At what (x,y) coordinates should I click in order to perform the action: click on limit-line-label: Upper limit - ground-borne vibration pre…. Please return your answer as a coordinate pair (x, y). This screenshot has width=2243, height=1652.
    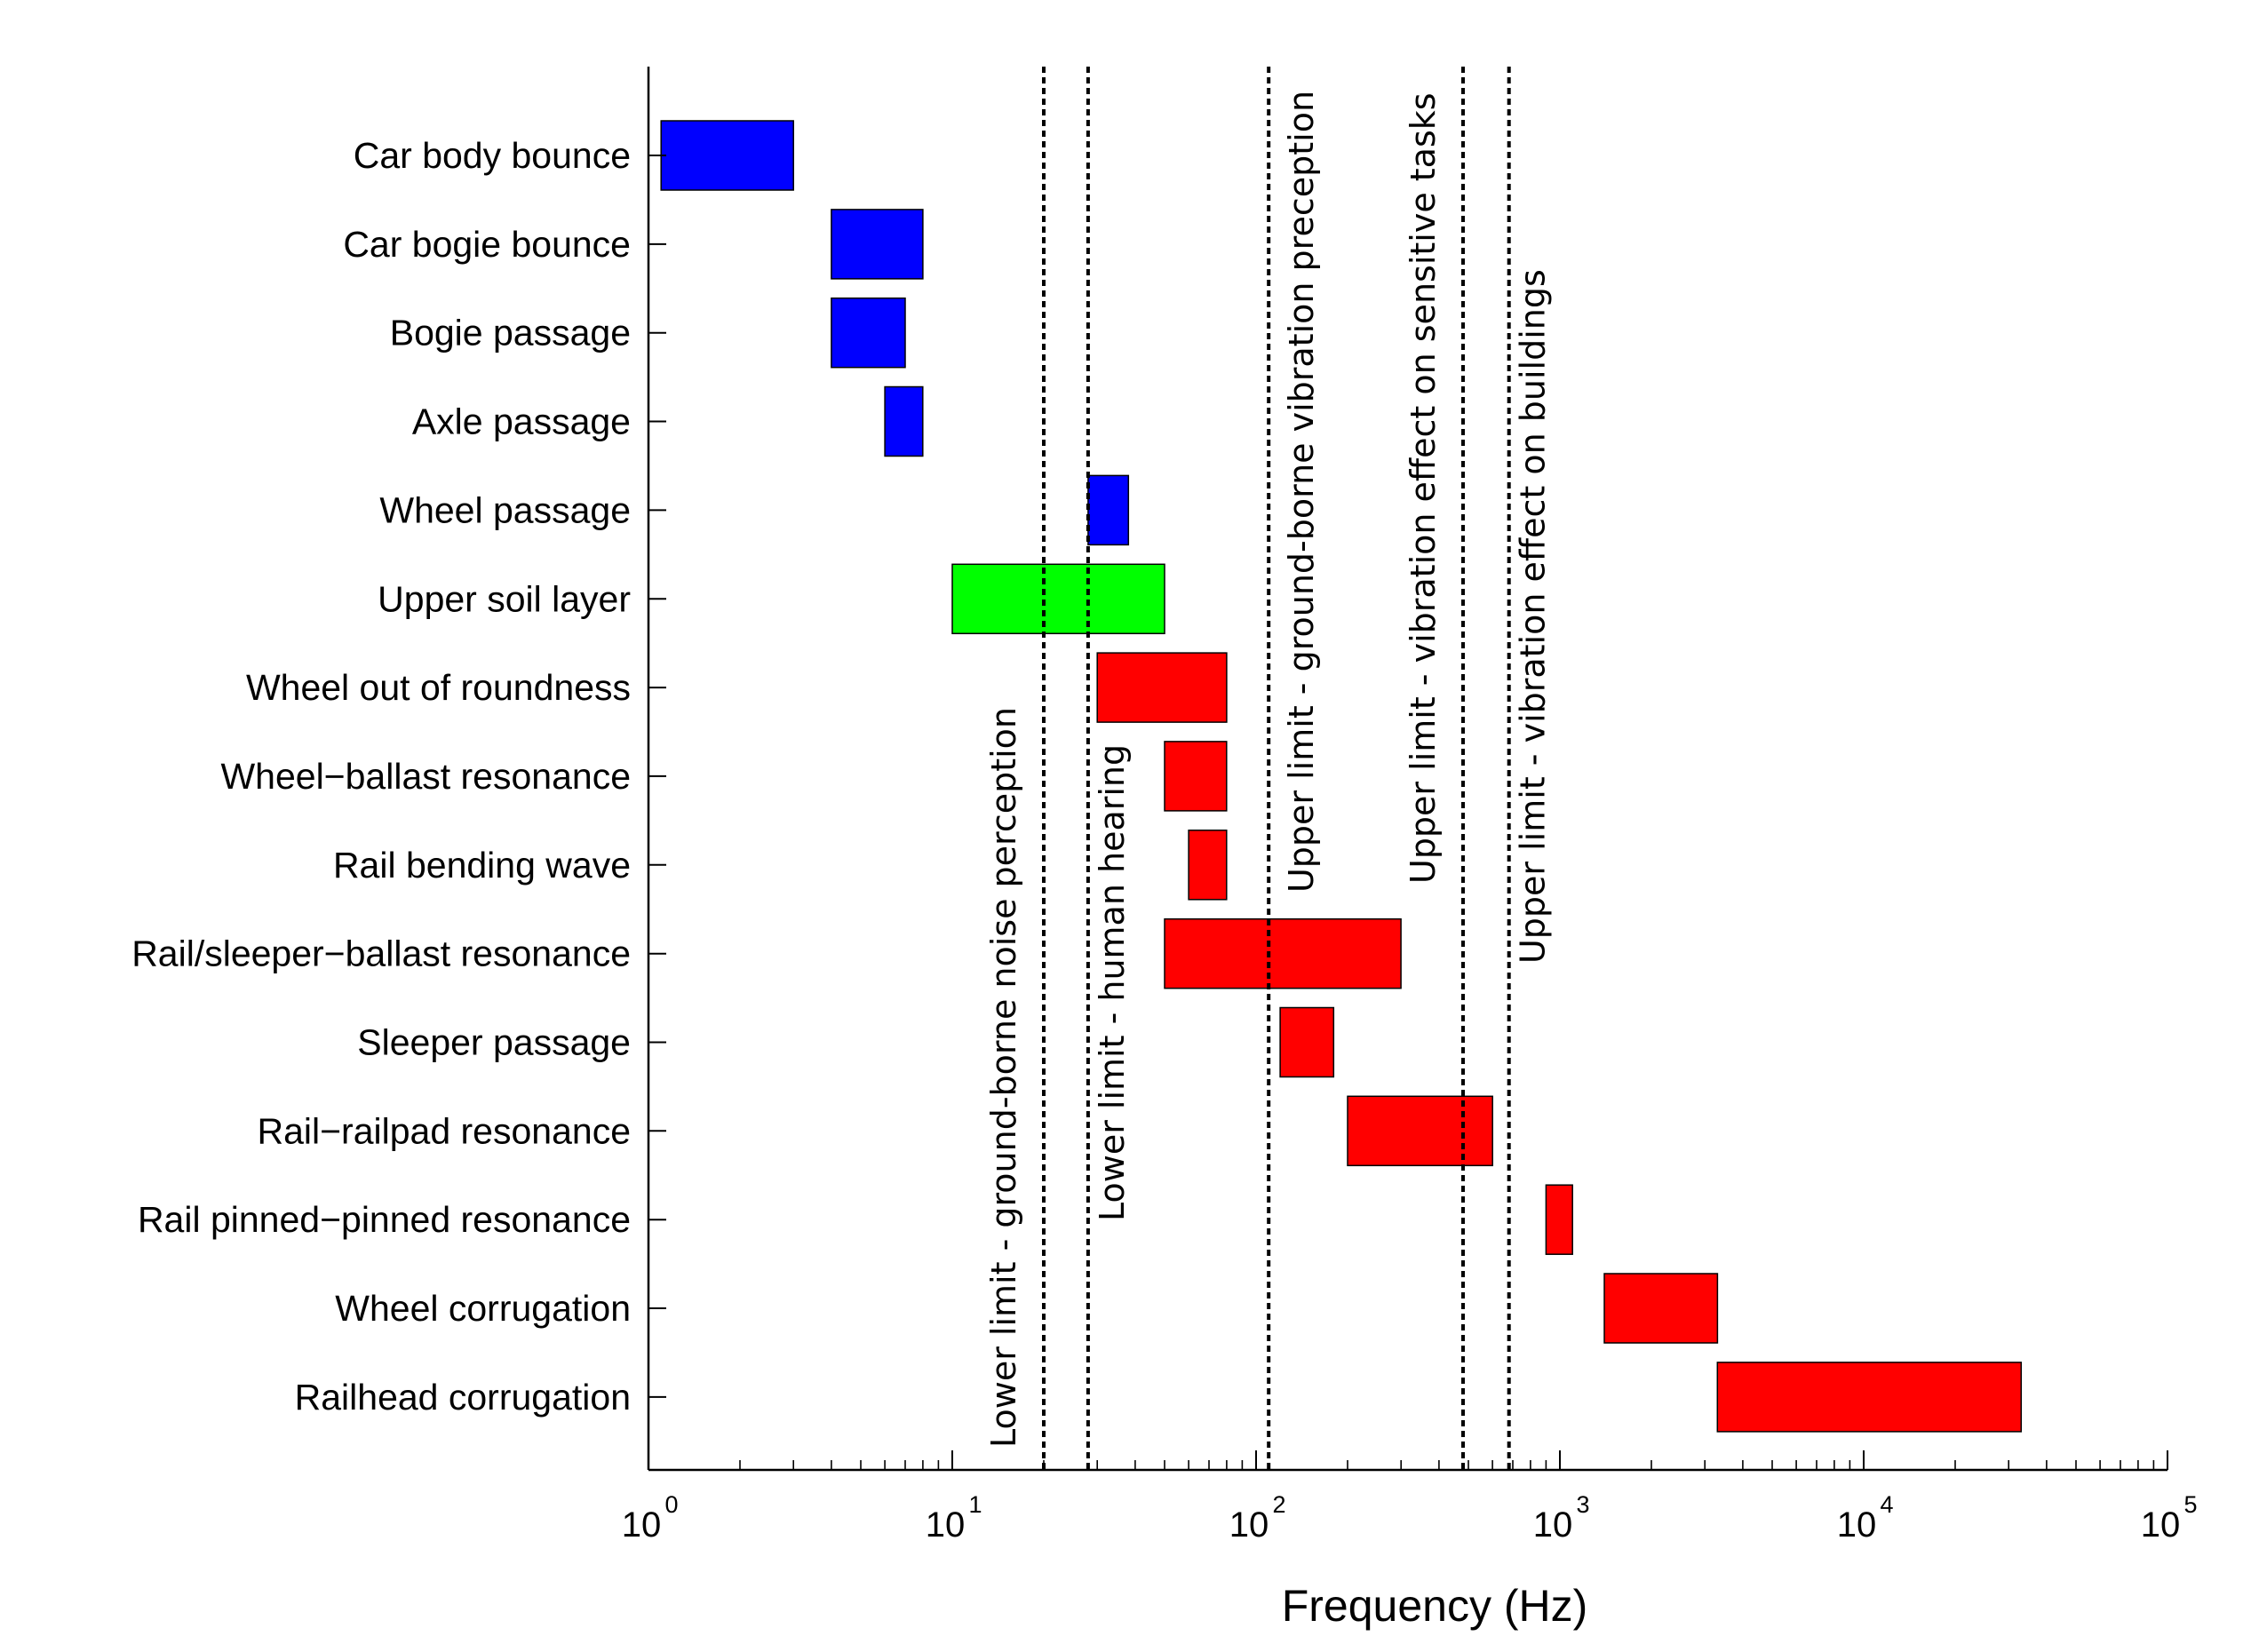
    Looking at the image, I should click on (1301, 492).